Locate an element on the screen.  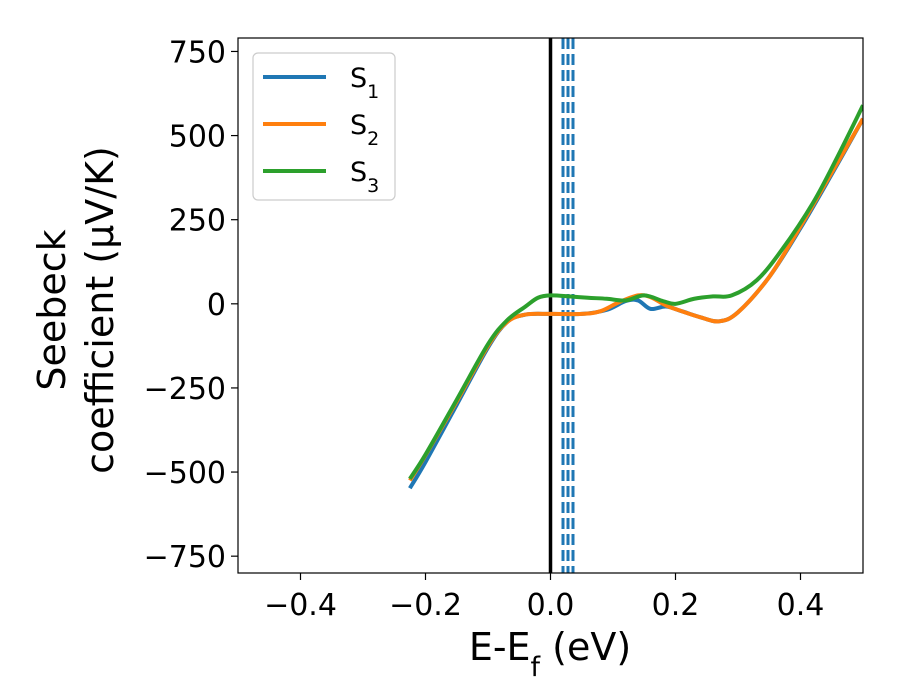
y-tick-label: −750 is located at coordinates (185, 557).